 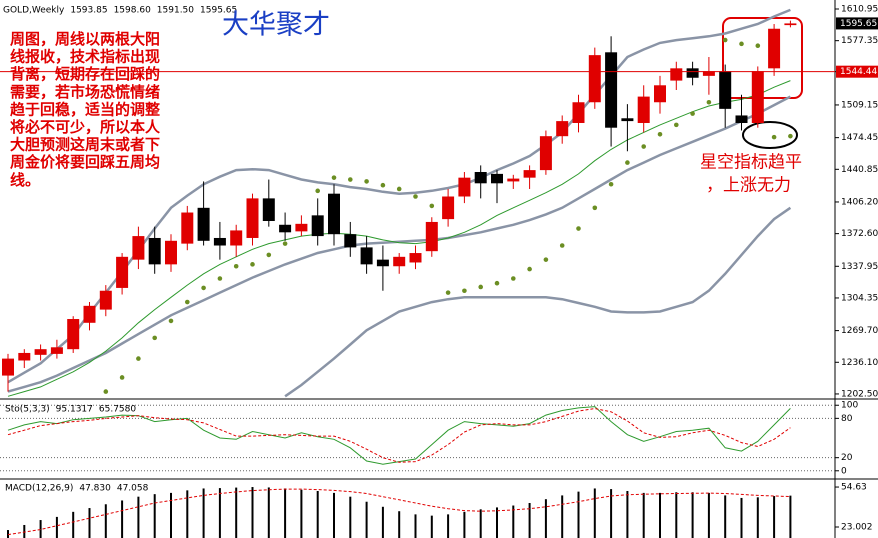 I want to click on y-tick-label: 100, so click(x=849, y=406).